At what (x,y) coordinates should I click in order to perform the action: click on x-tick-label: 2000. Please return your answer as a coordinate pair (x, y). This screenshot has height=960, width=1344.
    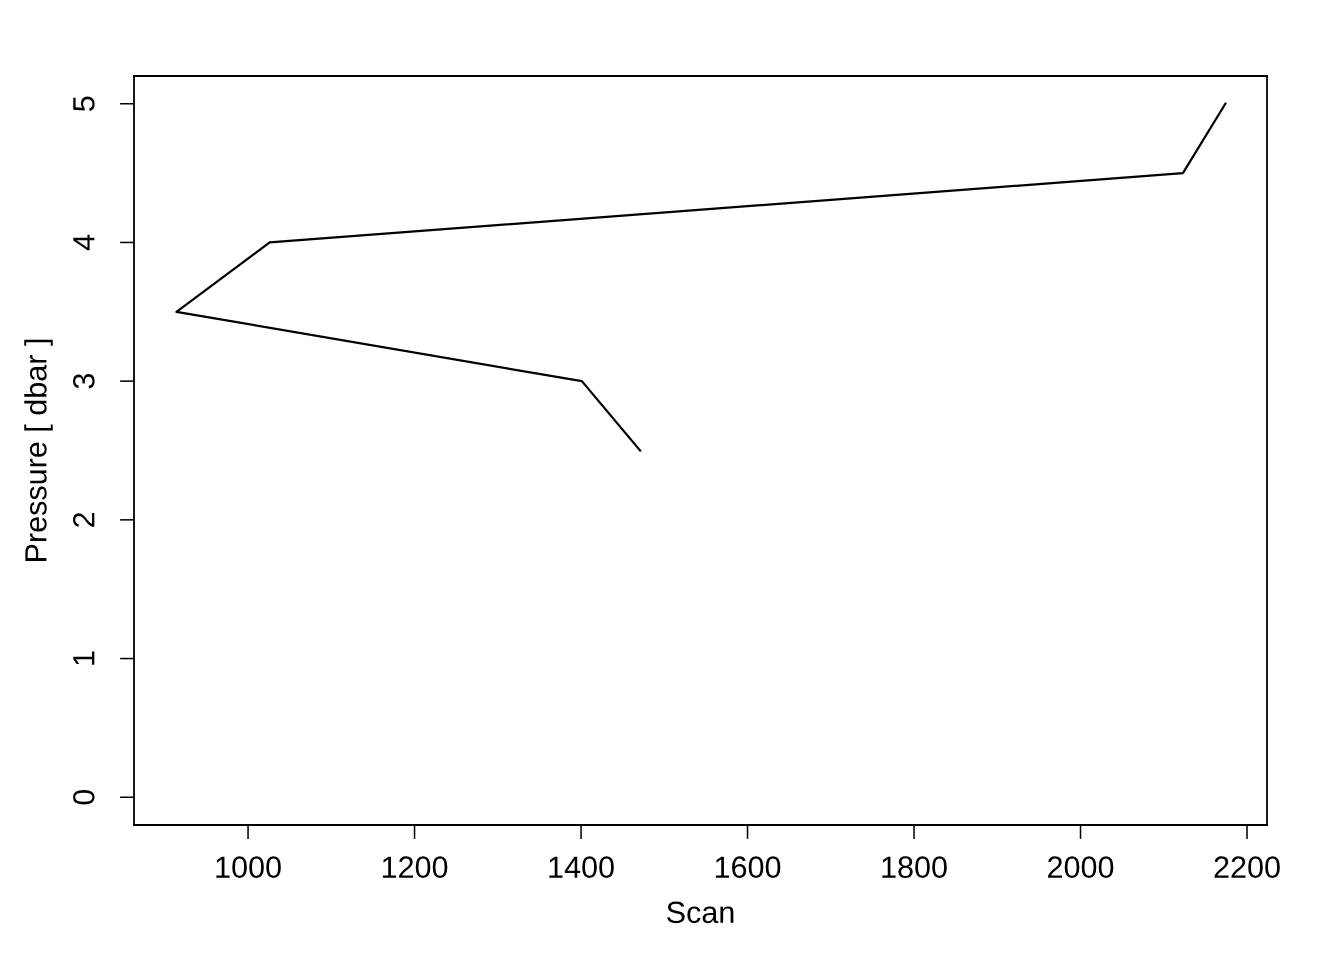
    Looking at the image, I should click on (1081, 867).